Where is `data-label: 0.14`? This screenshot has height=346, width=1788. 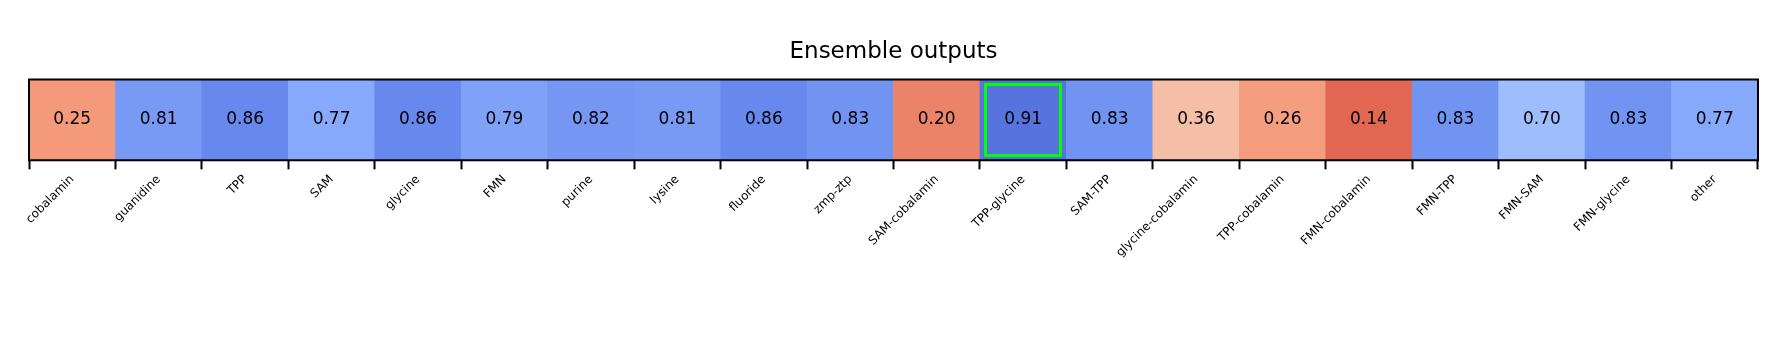
data-label: 0.14 is located at coordinates (1369, 118).